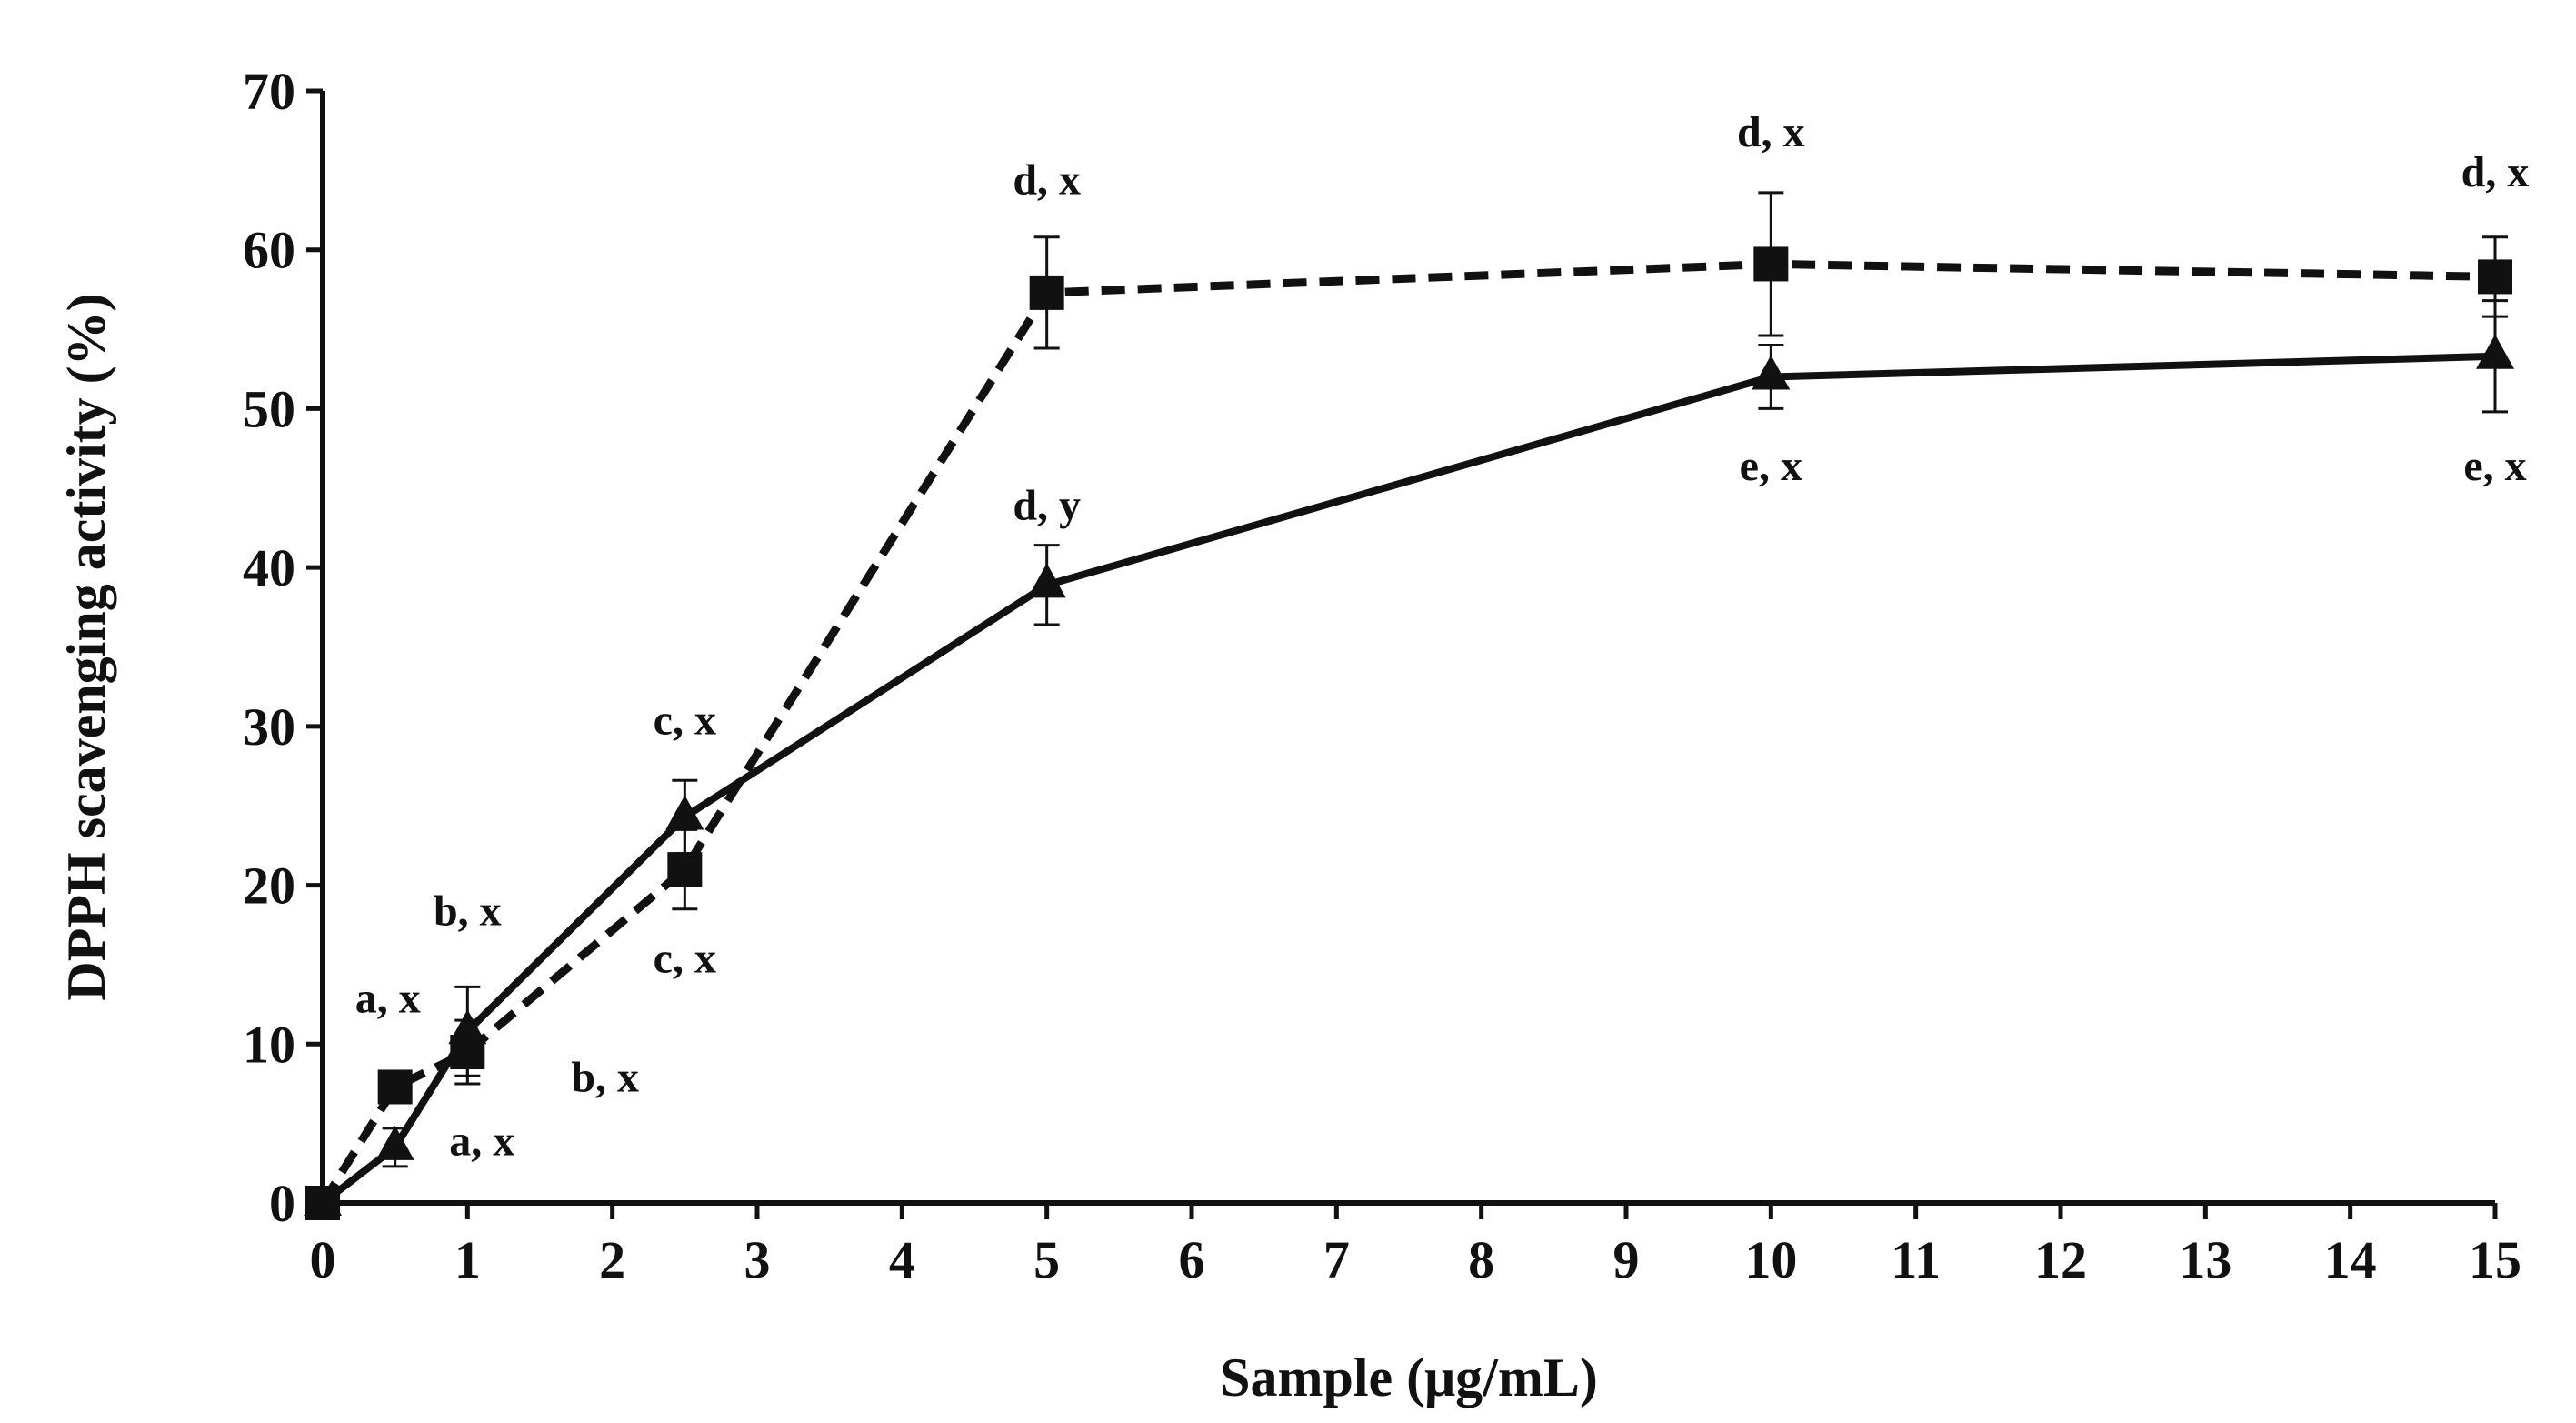  What do you see at coordinates (1192, 1259) in the screenshot?
I see `x-tick-label: 6` at bounding box center [1192, 1259].